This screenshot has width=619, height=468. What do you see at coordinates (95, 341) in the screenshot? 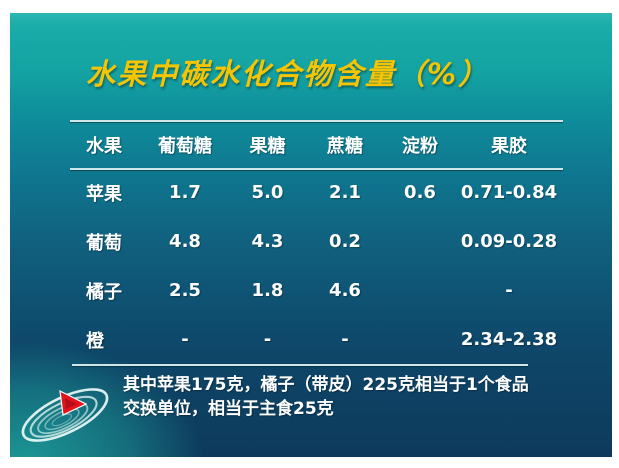
I see `row-header-cell: 橙` at bounding box center [95, 341].